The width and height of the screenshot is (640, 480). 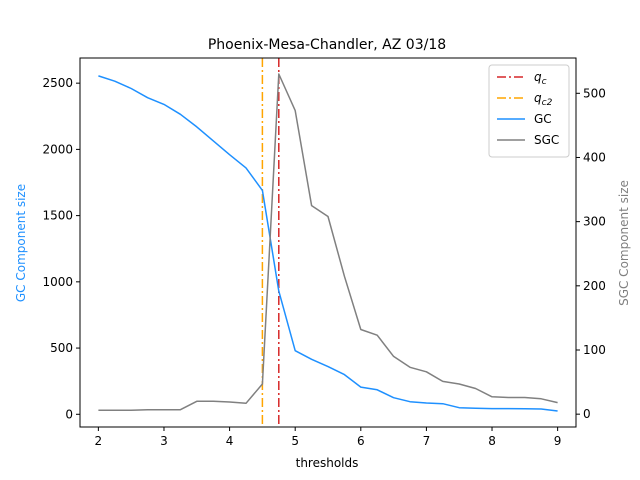 I want to click on y-left-tick-label: 2000, so click(x=57, y=149).